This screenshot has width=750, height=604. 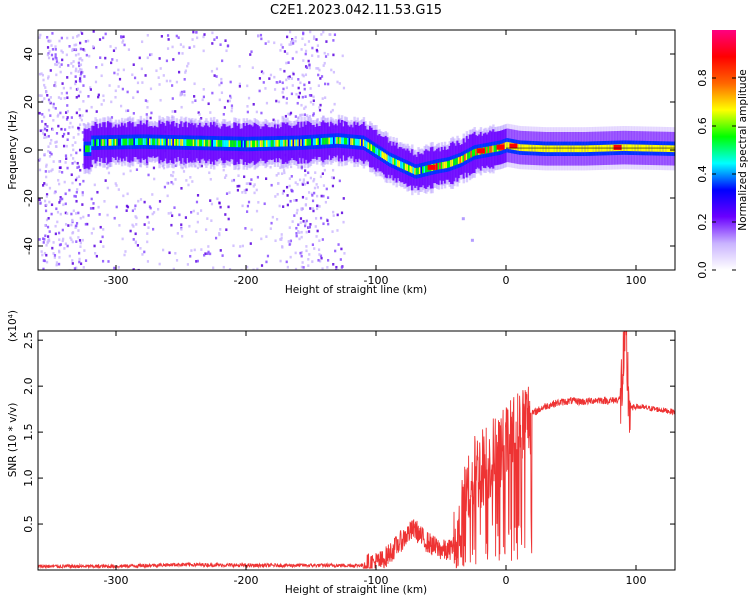 What do you see at coordinates (702, 222) in the screenshot?
I see `colorbar-tick-label: 0.2` at bounding box center [702, 222].